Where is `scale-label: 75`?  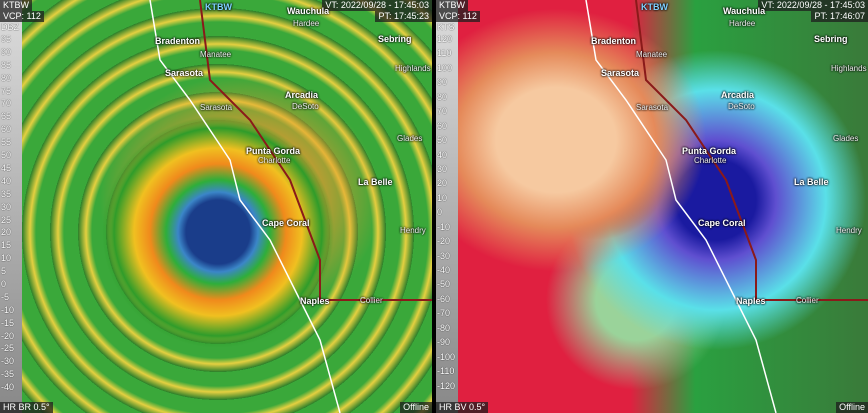 scale-label: 75 is located at coordinates (6, 90).